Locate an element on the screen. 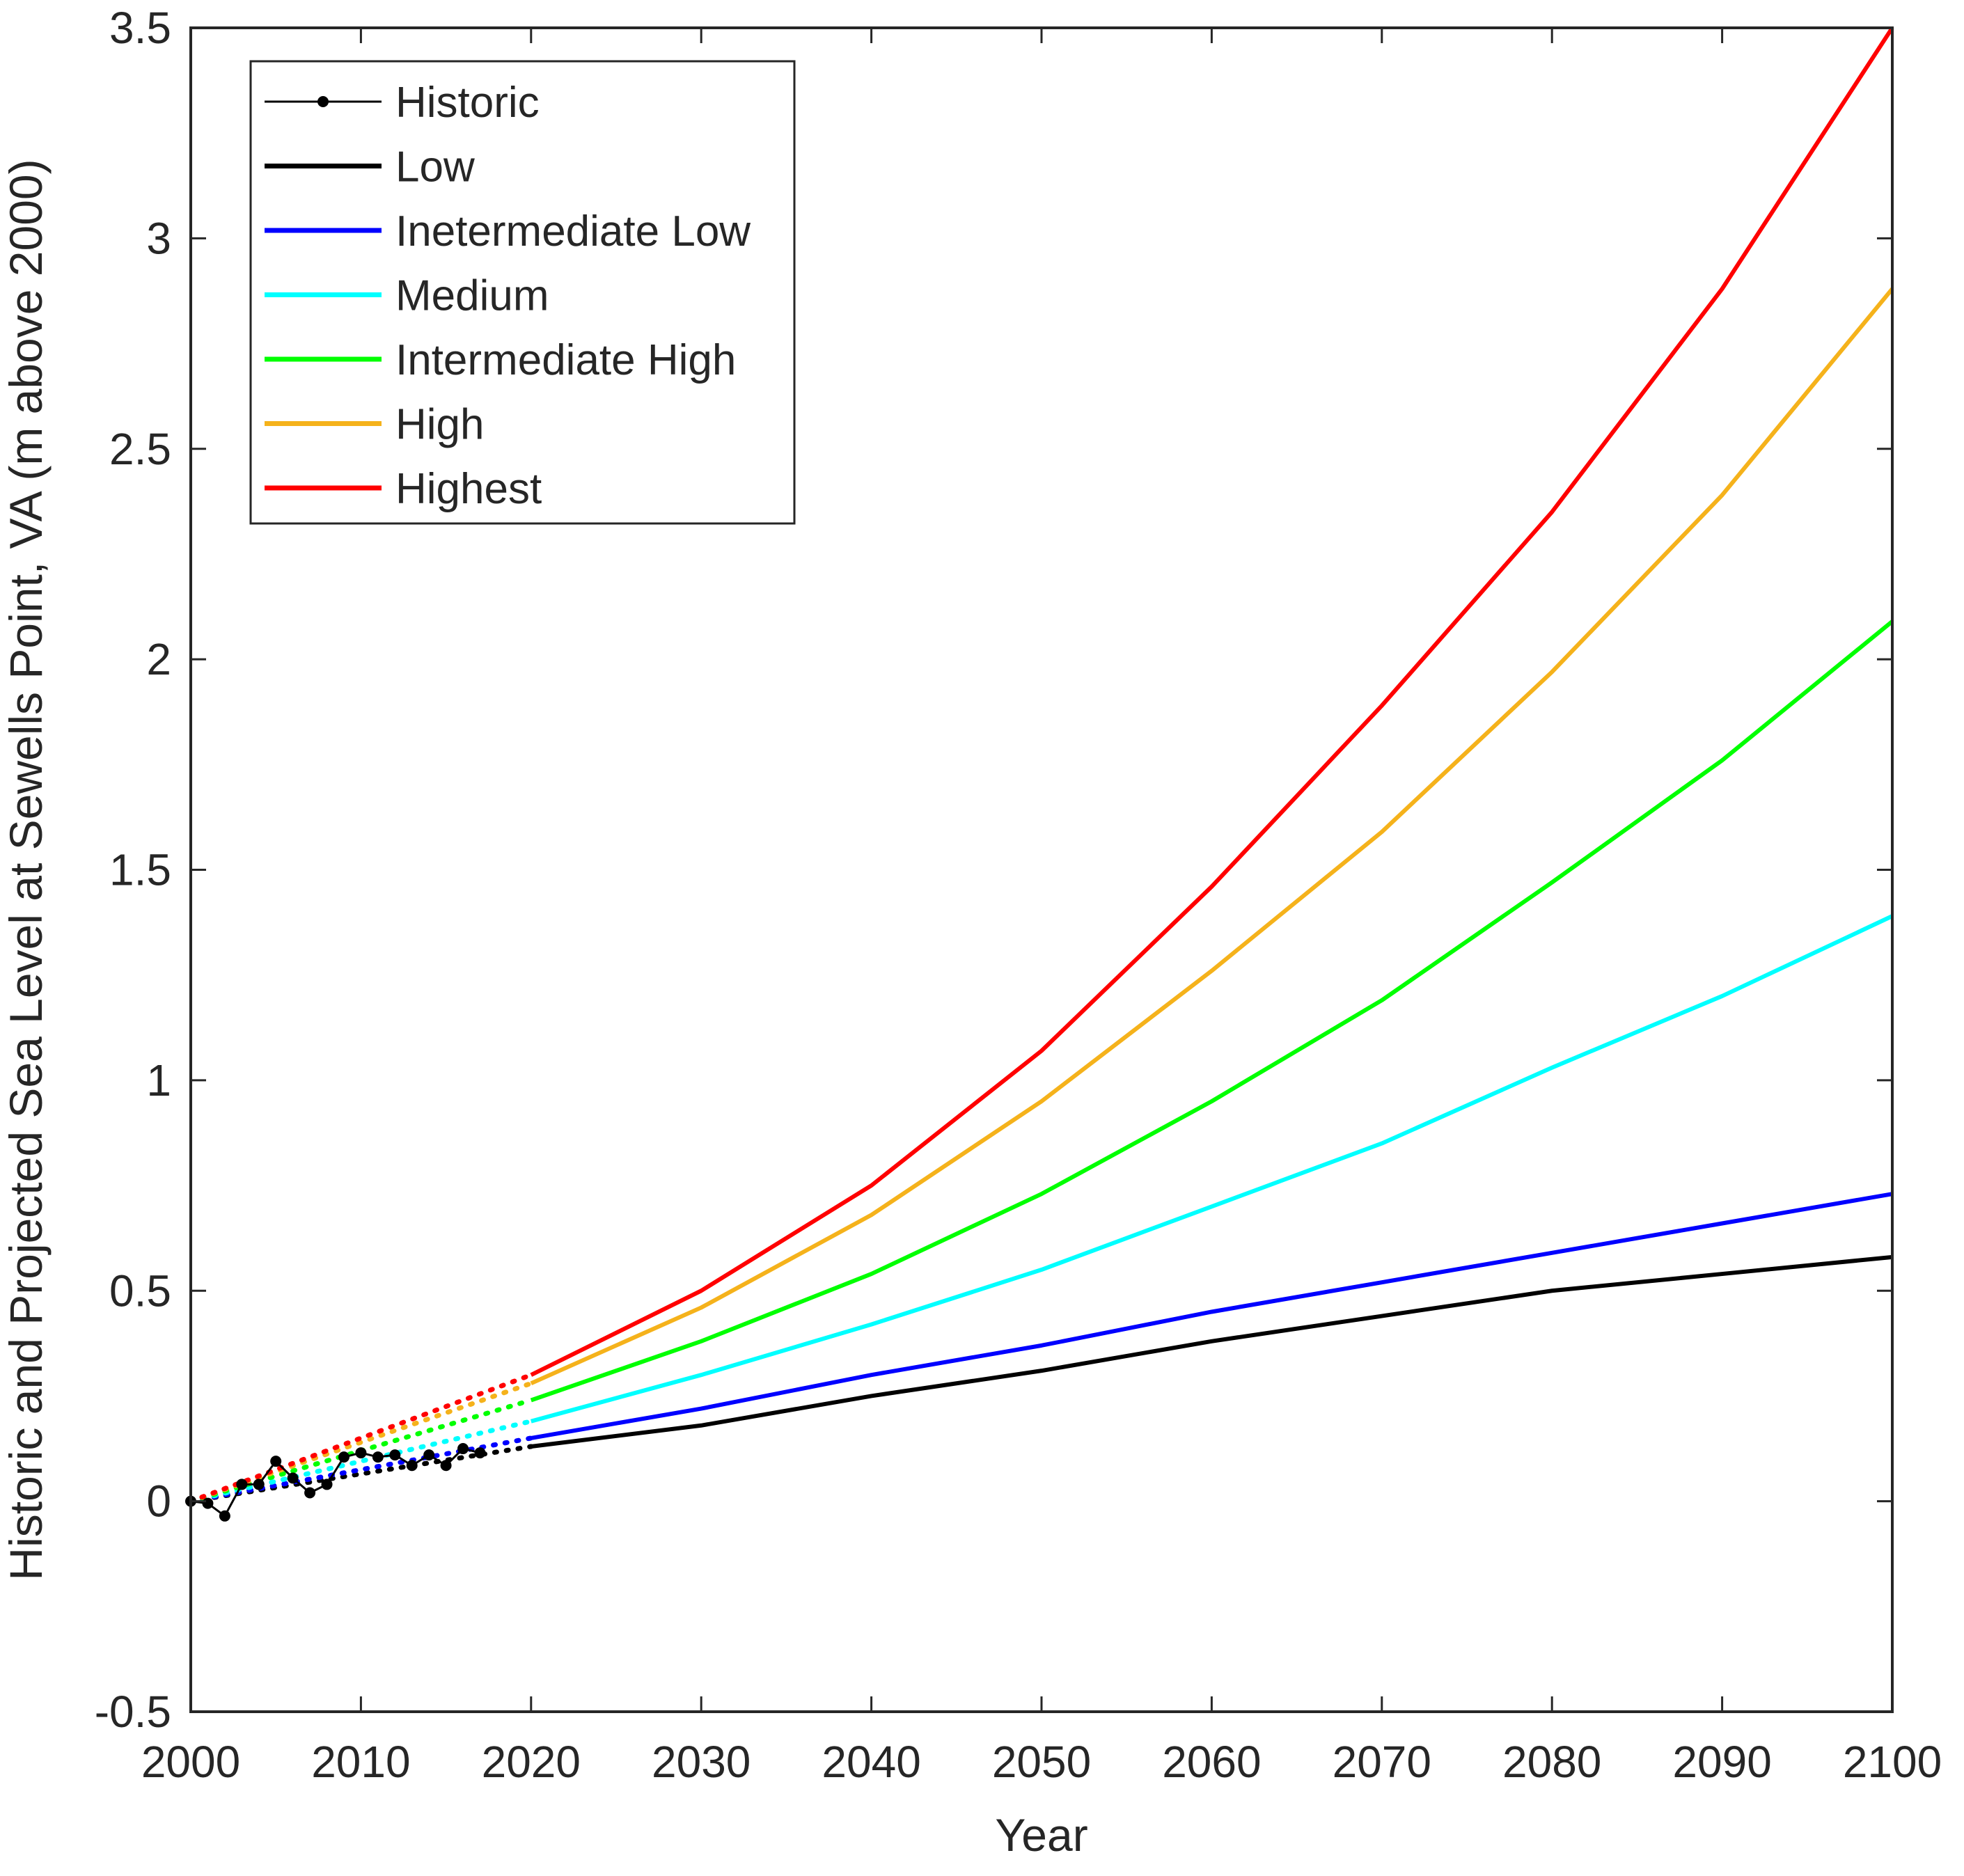  legend-item: Historic is located at coordinates (403, 103).